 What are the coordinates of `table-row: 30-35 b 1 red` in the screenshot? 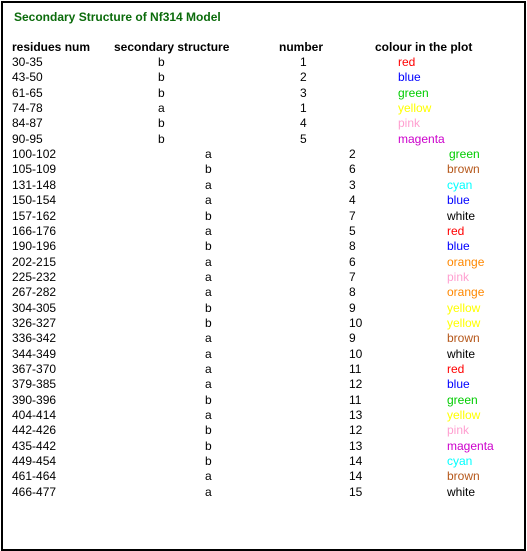 It's located at (263, 63).